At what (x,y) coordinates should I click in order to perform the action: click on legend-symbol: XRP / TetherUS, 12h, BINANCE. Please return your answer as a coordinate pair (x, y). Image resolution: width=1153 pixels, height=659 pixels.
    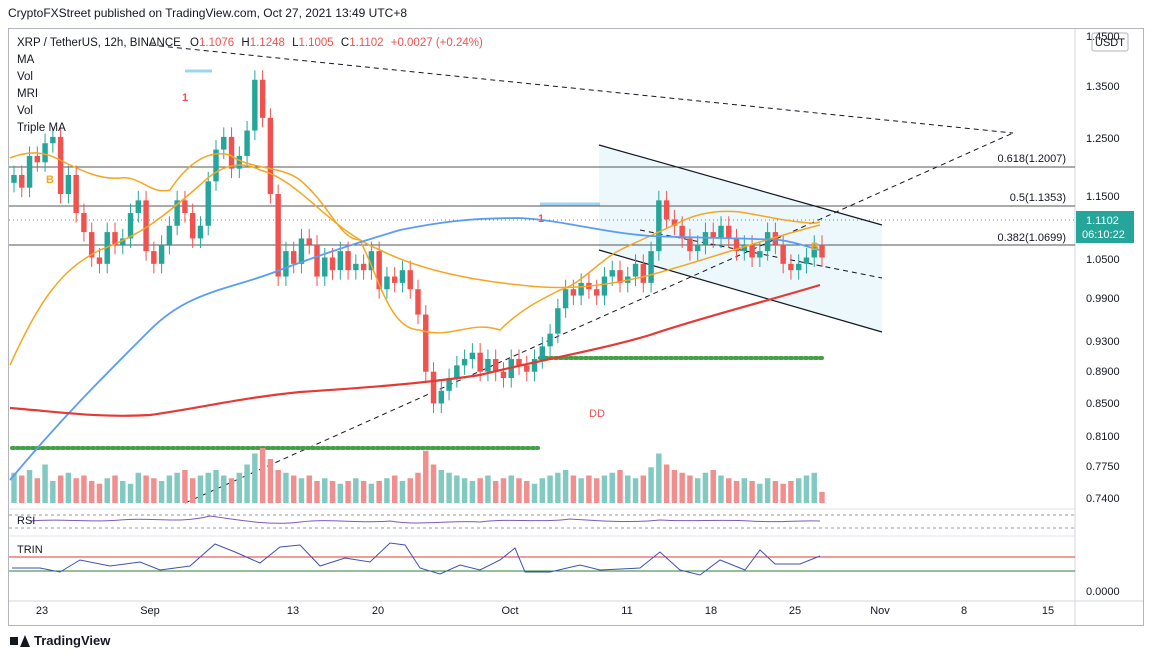
    Looking at the image, I should click on (99, 43).